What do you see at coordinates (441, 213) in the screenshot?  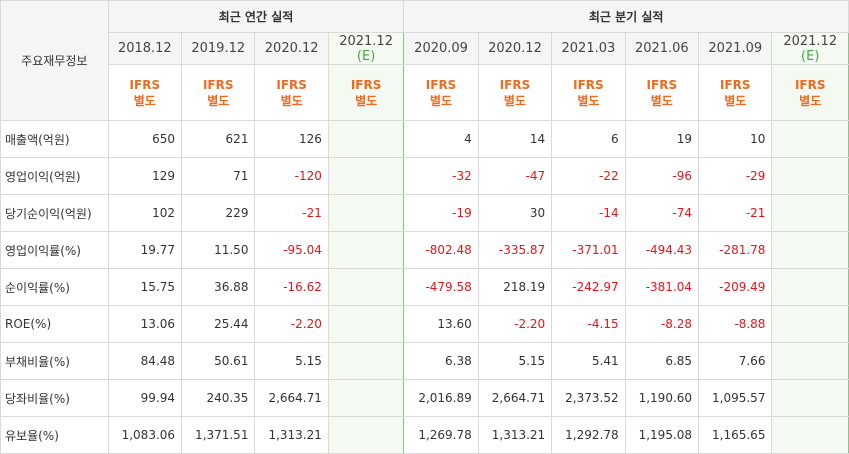 I see `value-cell: -19` at bounding box center [441, 213].